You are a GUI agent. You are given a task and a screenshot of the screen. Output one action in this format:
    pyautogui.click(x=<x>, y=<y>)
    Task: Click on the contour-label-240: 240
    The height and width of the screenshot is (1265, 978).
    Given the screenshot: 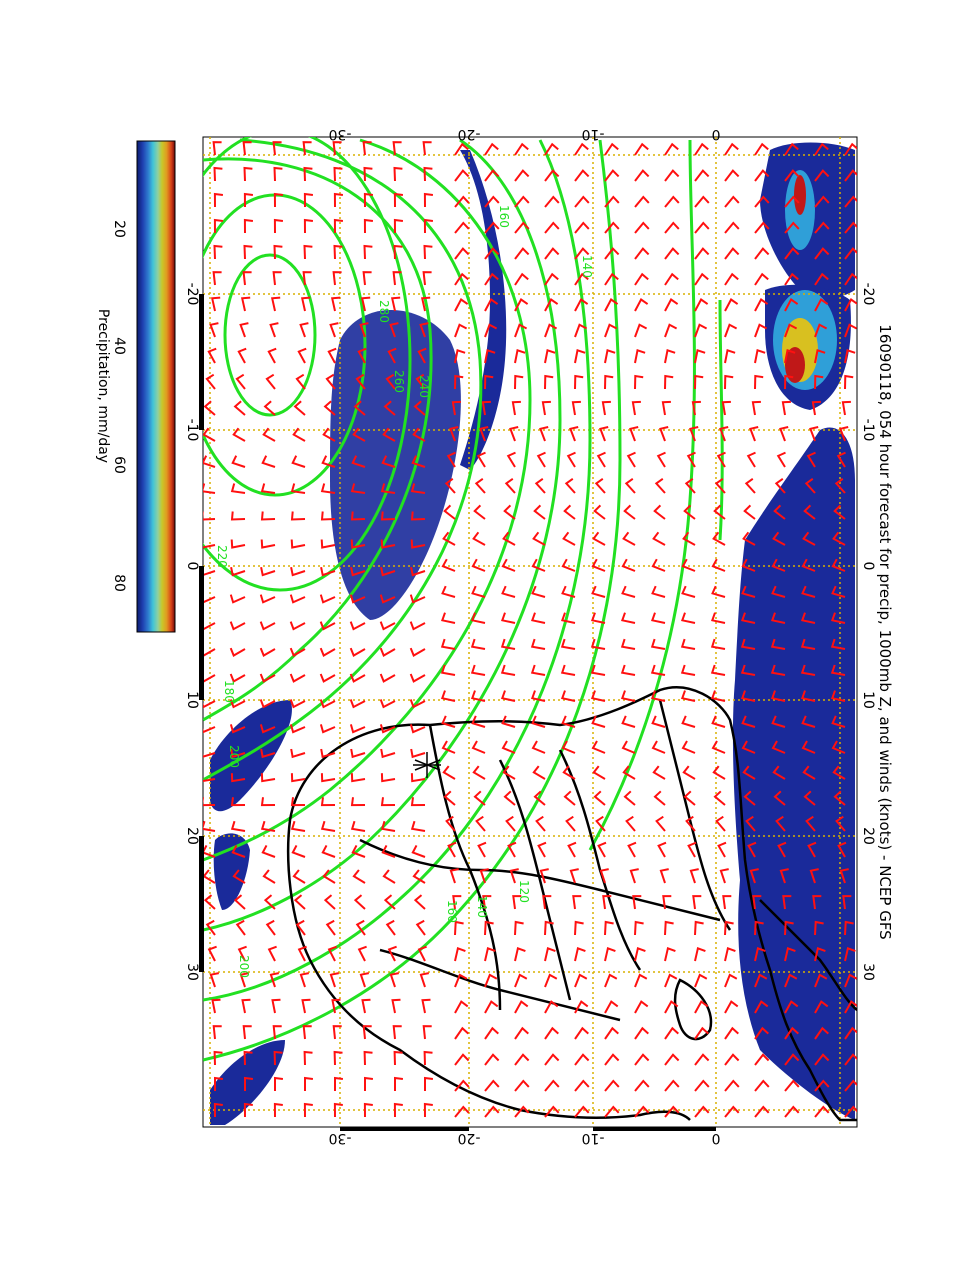 What is the action you would take?
    pyautogui.click(x=424, y=386)
    